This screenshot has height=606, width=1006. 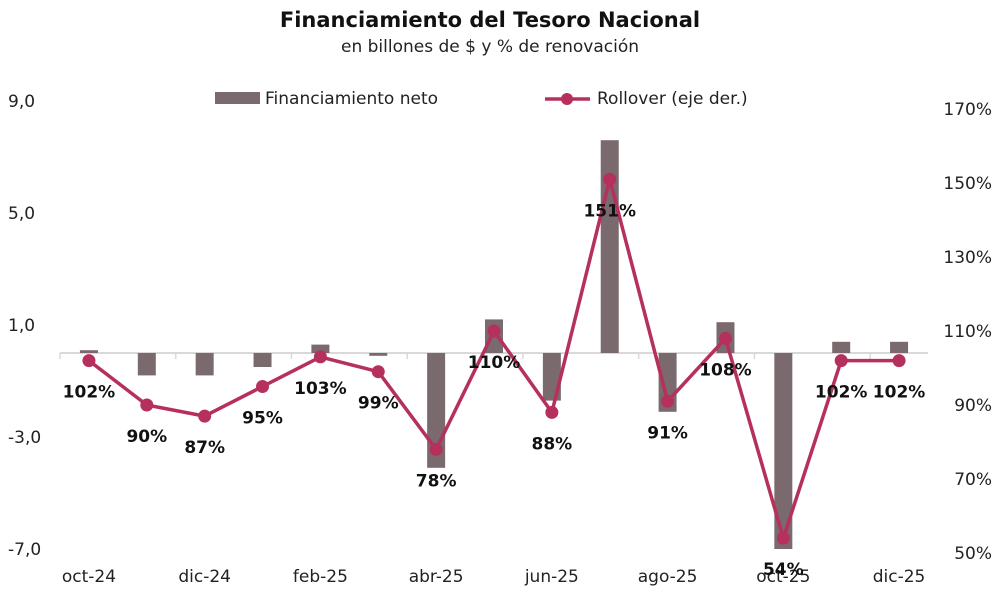 I want to click on x-tick-label: oct-25, so click(x=783, y=577).